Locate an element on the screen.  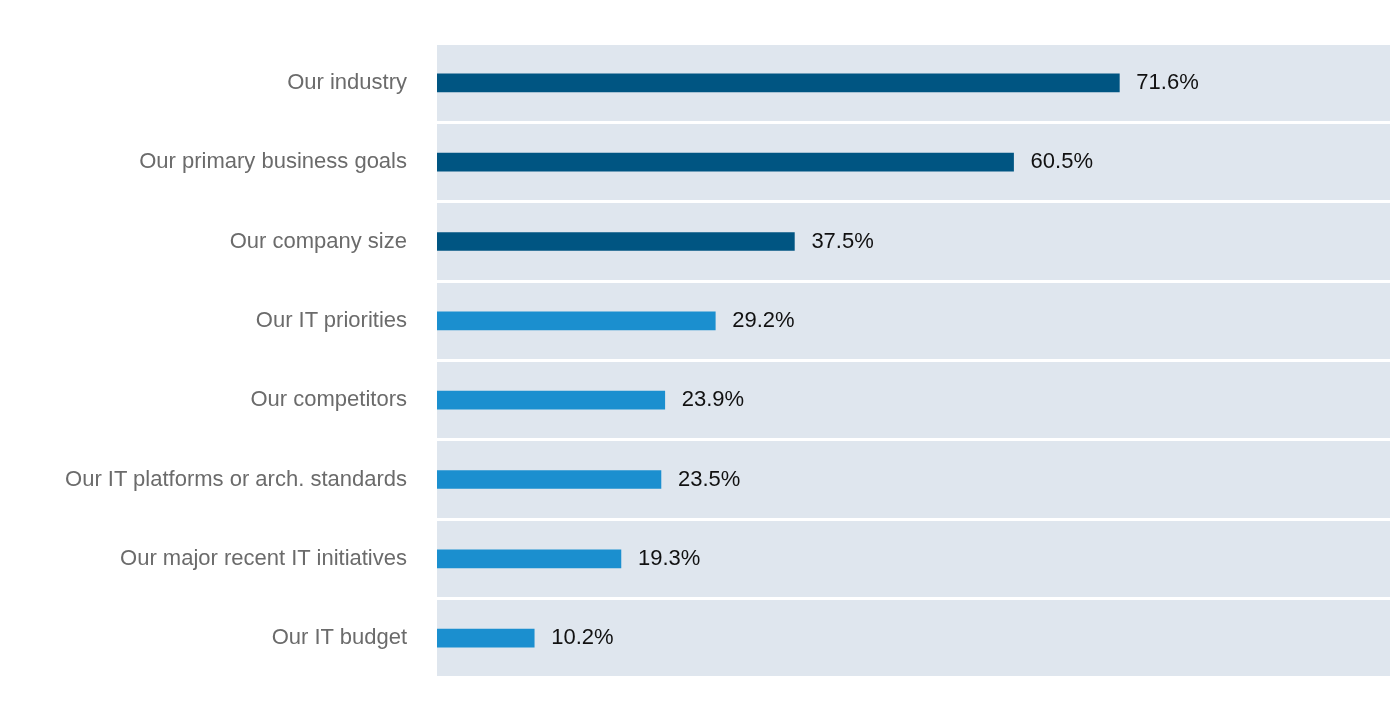
data-label: 19.3% is located at coordinates (669, 557).